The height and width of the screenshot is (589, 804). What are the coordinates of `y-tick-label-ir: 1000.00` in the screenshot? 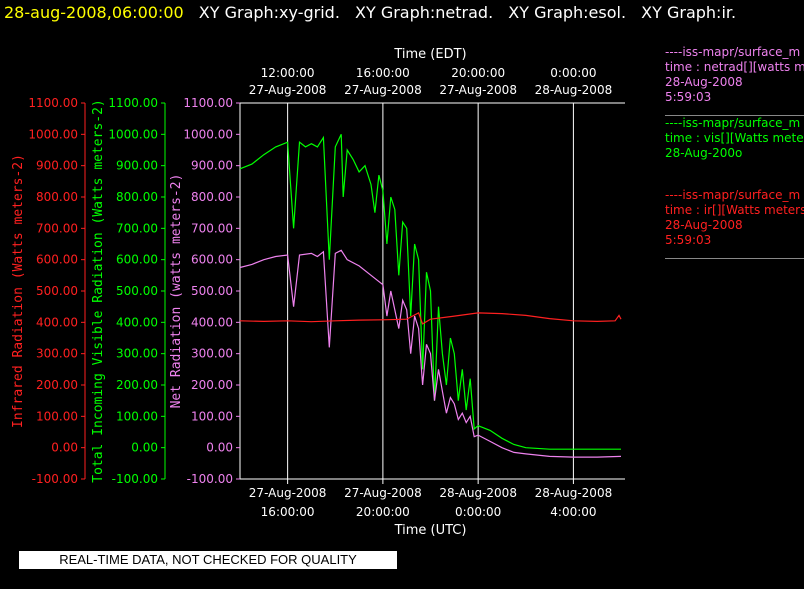 It's located at (53, 134).